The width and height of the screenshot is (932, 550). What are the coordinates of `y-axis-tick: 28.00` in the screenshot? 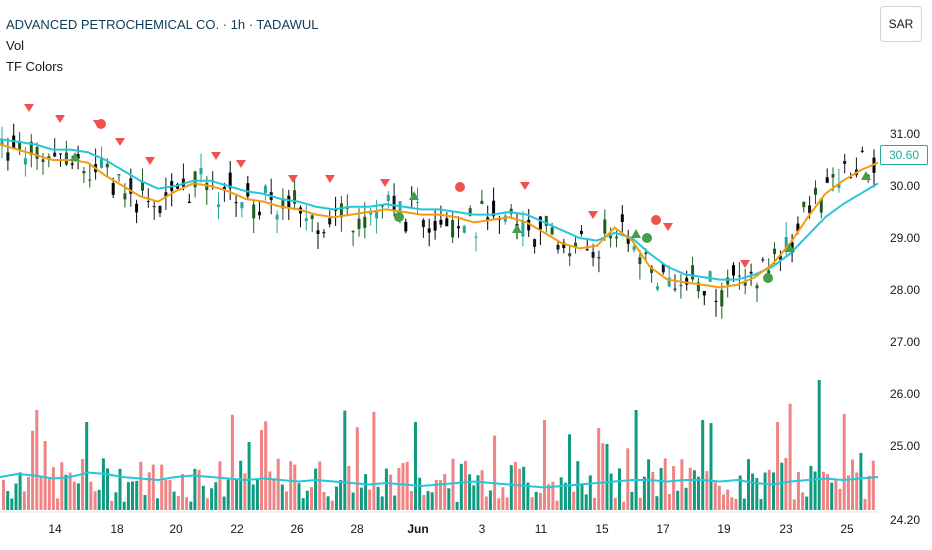 It's located at (905, 290).